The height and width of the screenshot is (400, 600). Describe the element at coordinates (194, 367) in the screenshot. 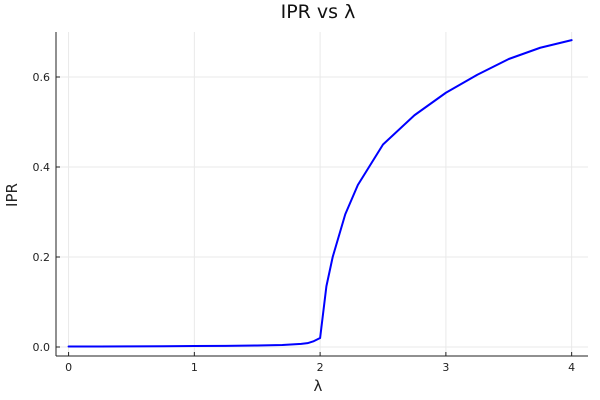

I see `x-tick-label: 1` at that location.